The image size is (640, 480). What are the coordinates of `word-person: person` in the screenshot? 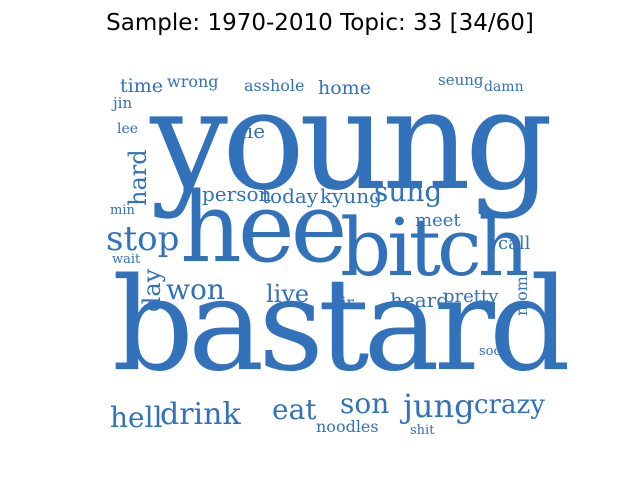 It's located at (237, 194).